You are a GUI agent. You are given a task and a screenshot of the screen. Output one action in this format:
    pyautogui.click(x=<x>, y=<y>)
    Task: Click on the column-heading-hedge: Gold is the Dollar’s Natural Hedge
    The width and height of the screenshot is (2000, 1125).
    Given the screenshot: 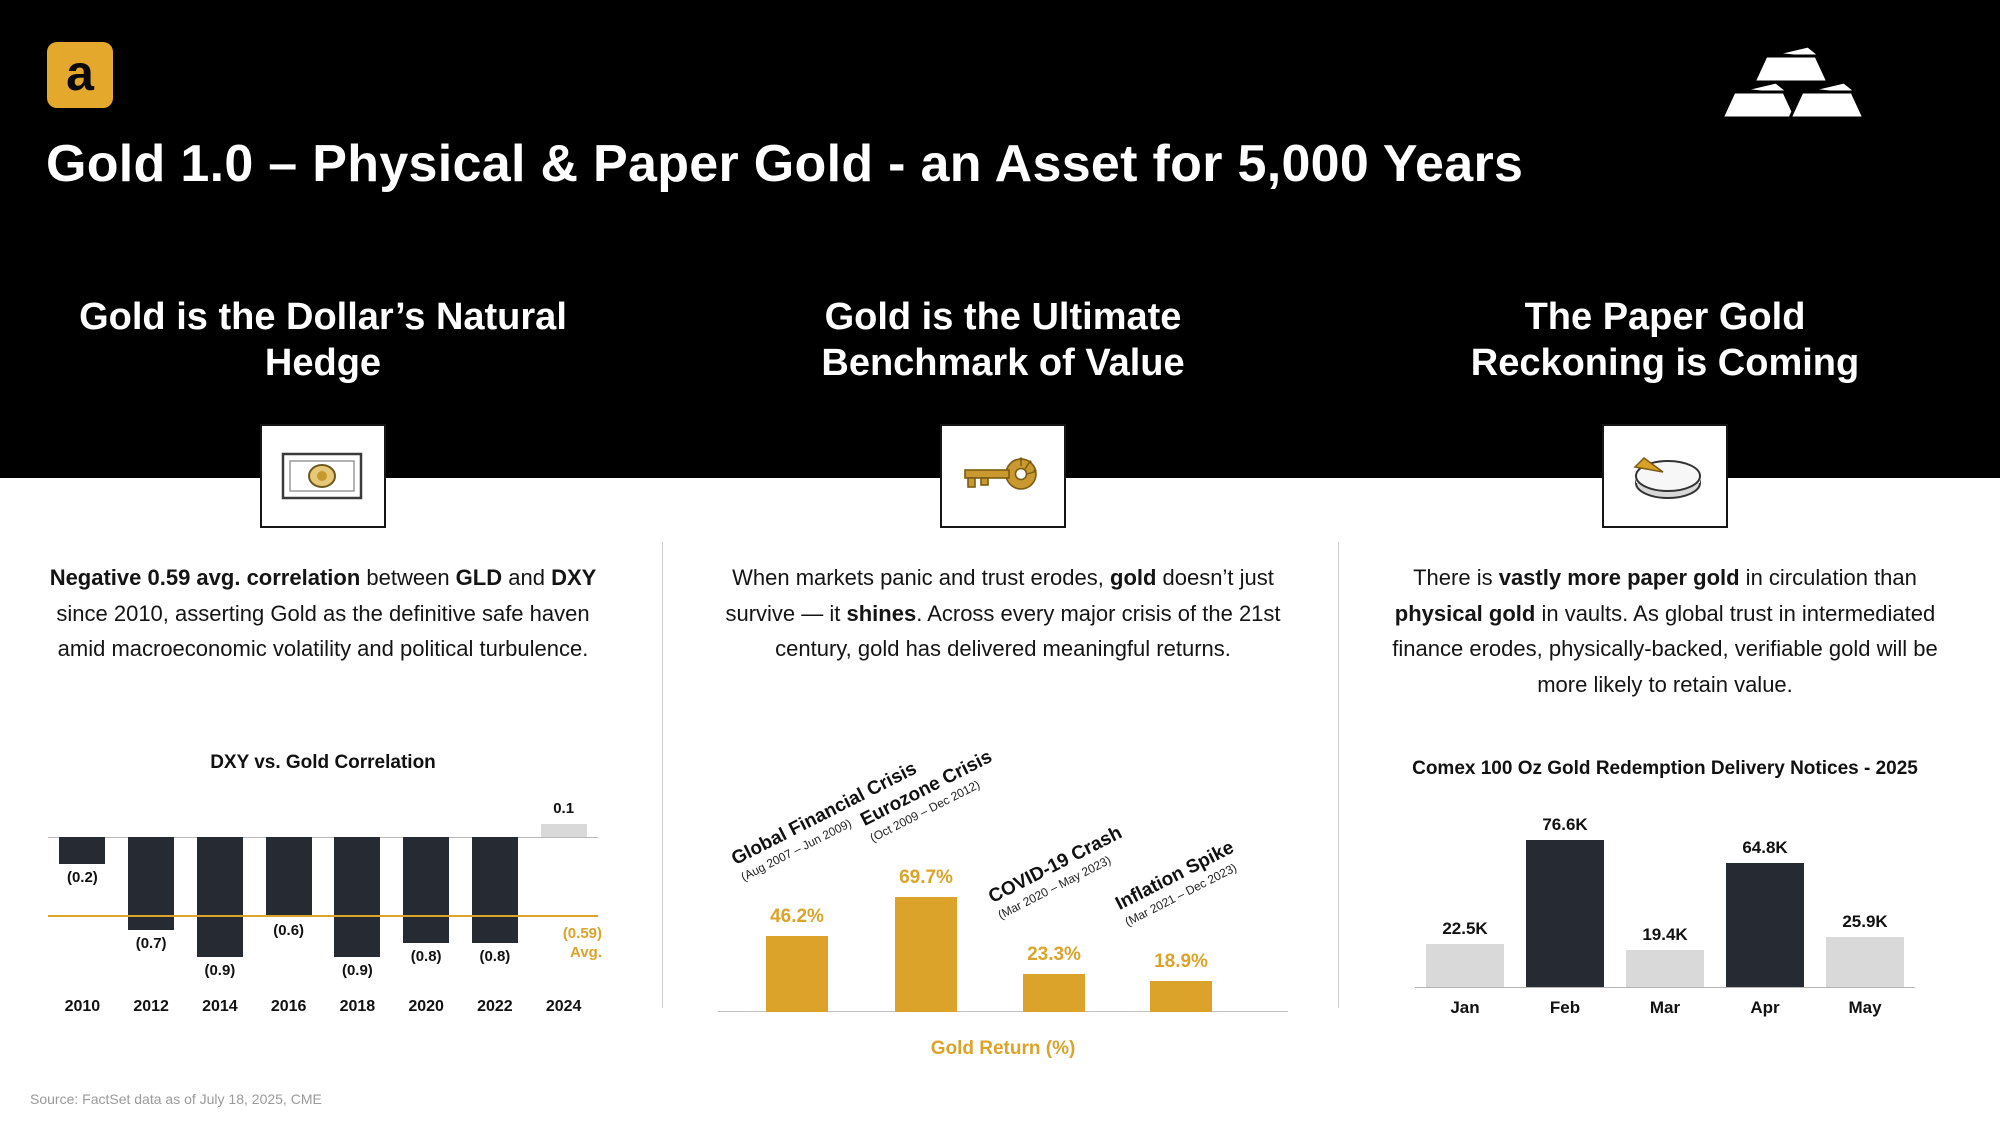 What is the action you would take?
    pyautogui.click(x=323, y=340)
    